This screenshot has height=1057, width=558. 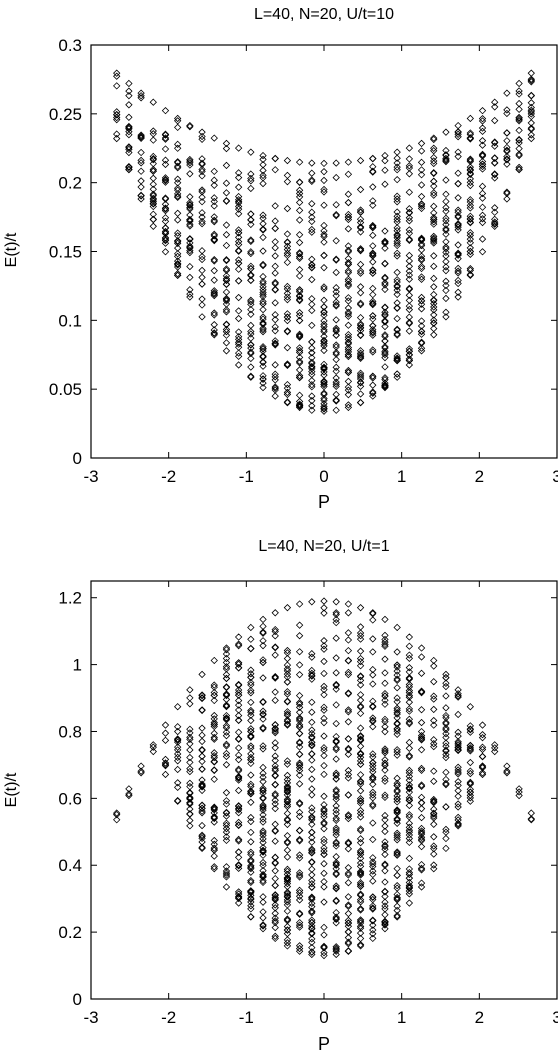 I want to click on y-tick-label: 0, so click(x=77, y=458).